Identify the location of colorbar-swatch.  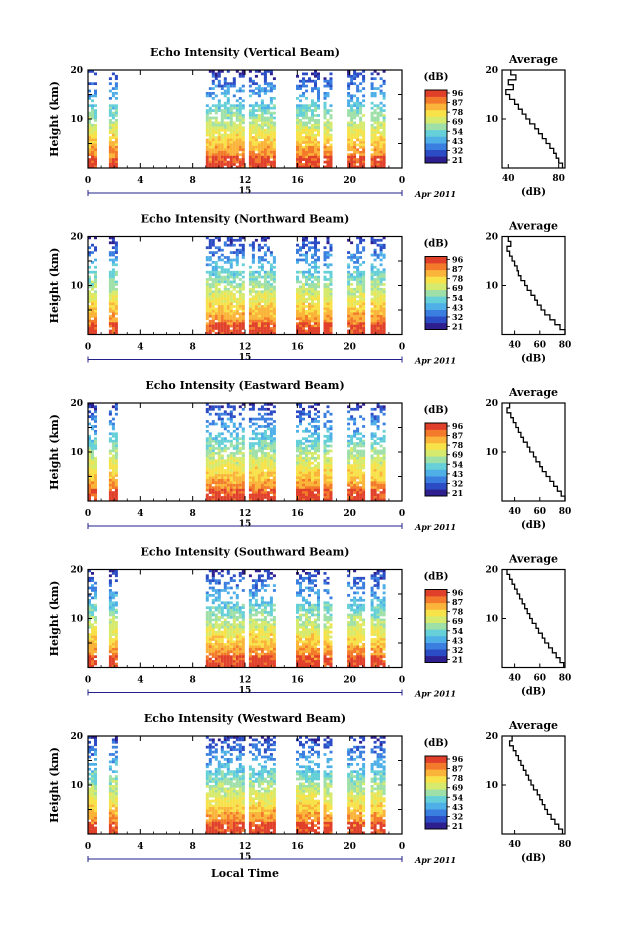
(436, 324).